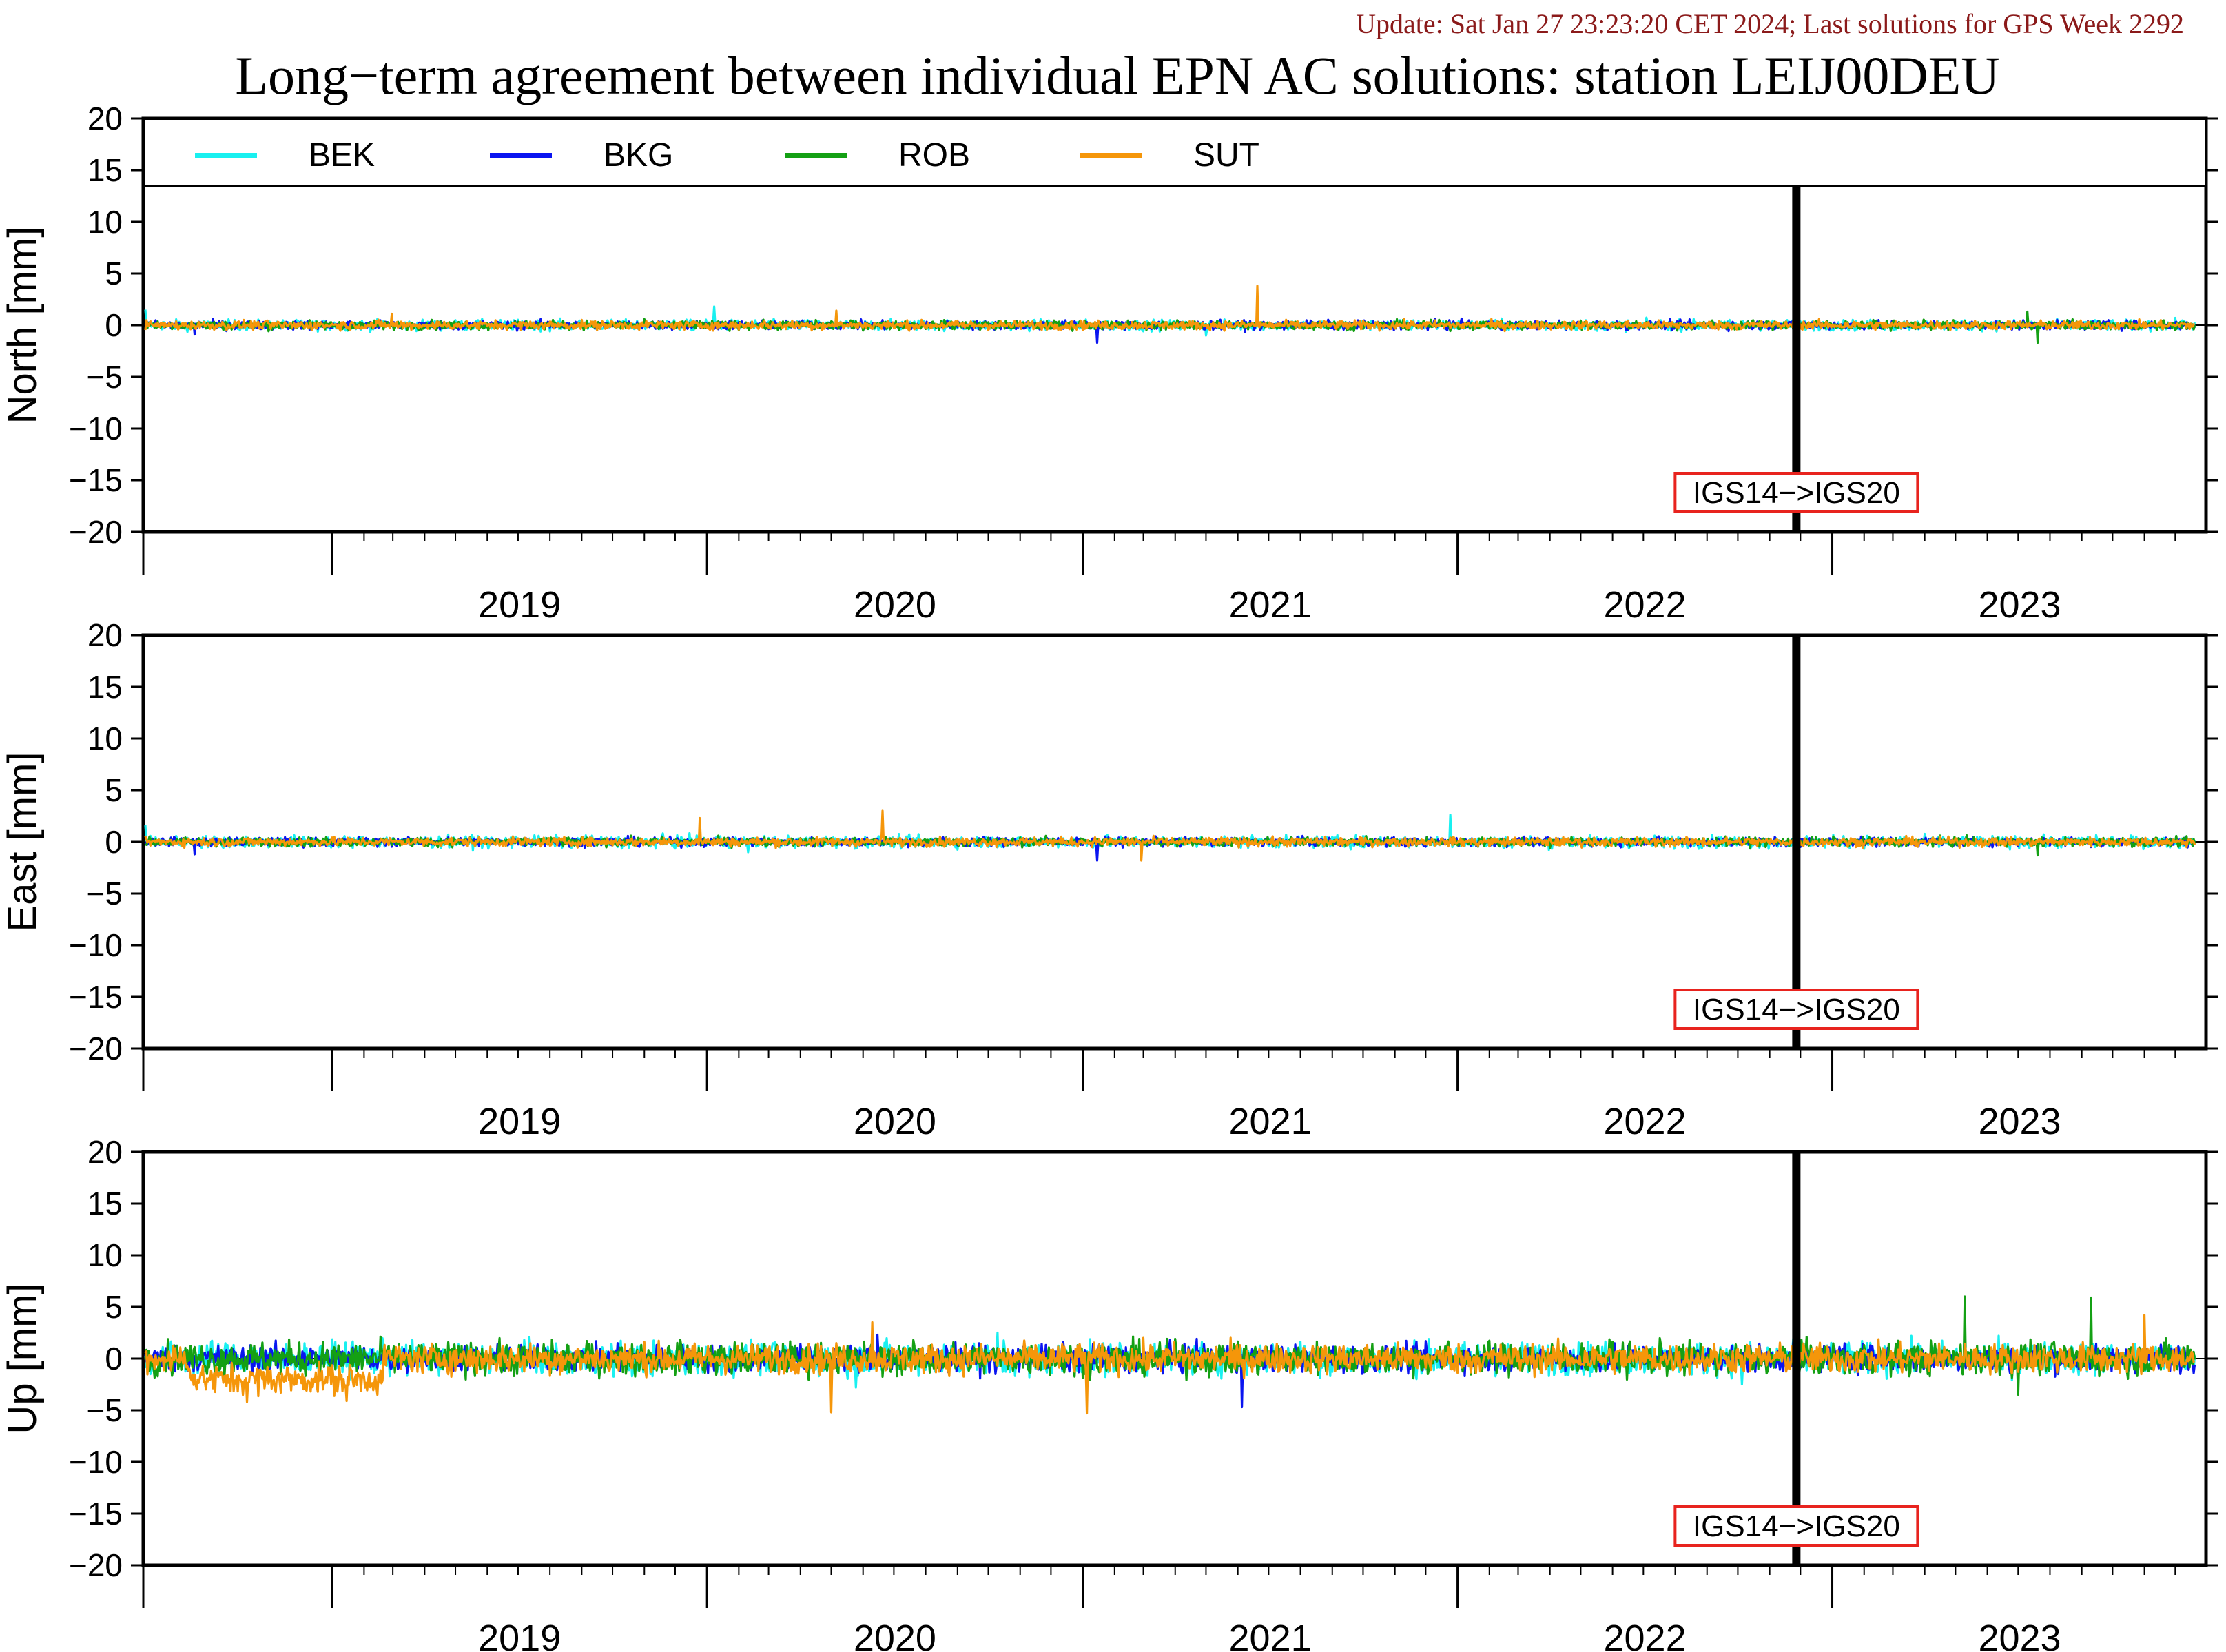 The image size is (2226, 1652). Describe the element at coordinates (934, 155) in the screenshot. I see `legend-label: ROB` at that location.